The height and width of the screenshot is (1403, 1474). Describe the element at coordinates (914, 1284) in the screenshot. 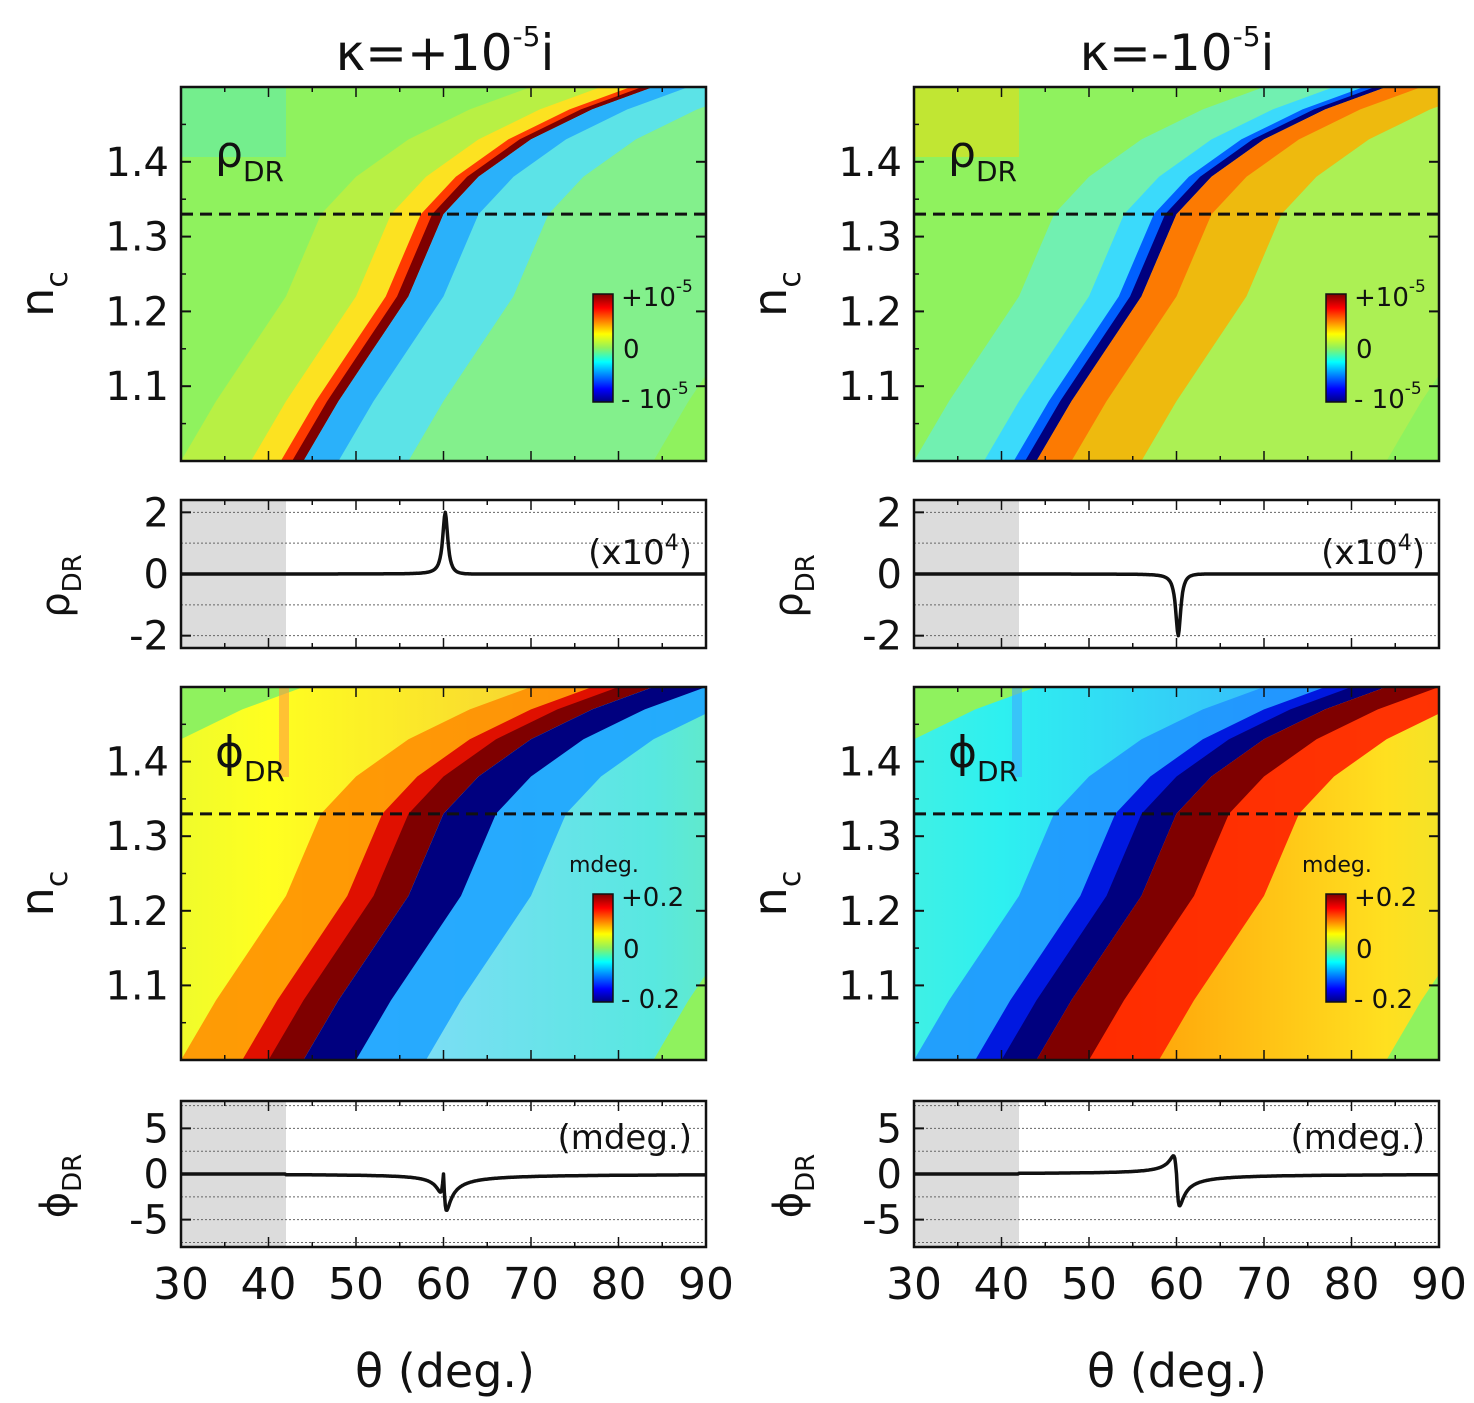

I see `xtick-label: 30` at that location.